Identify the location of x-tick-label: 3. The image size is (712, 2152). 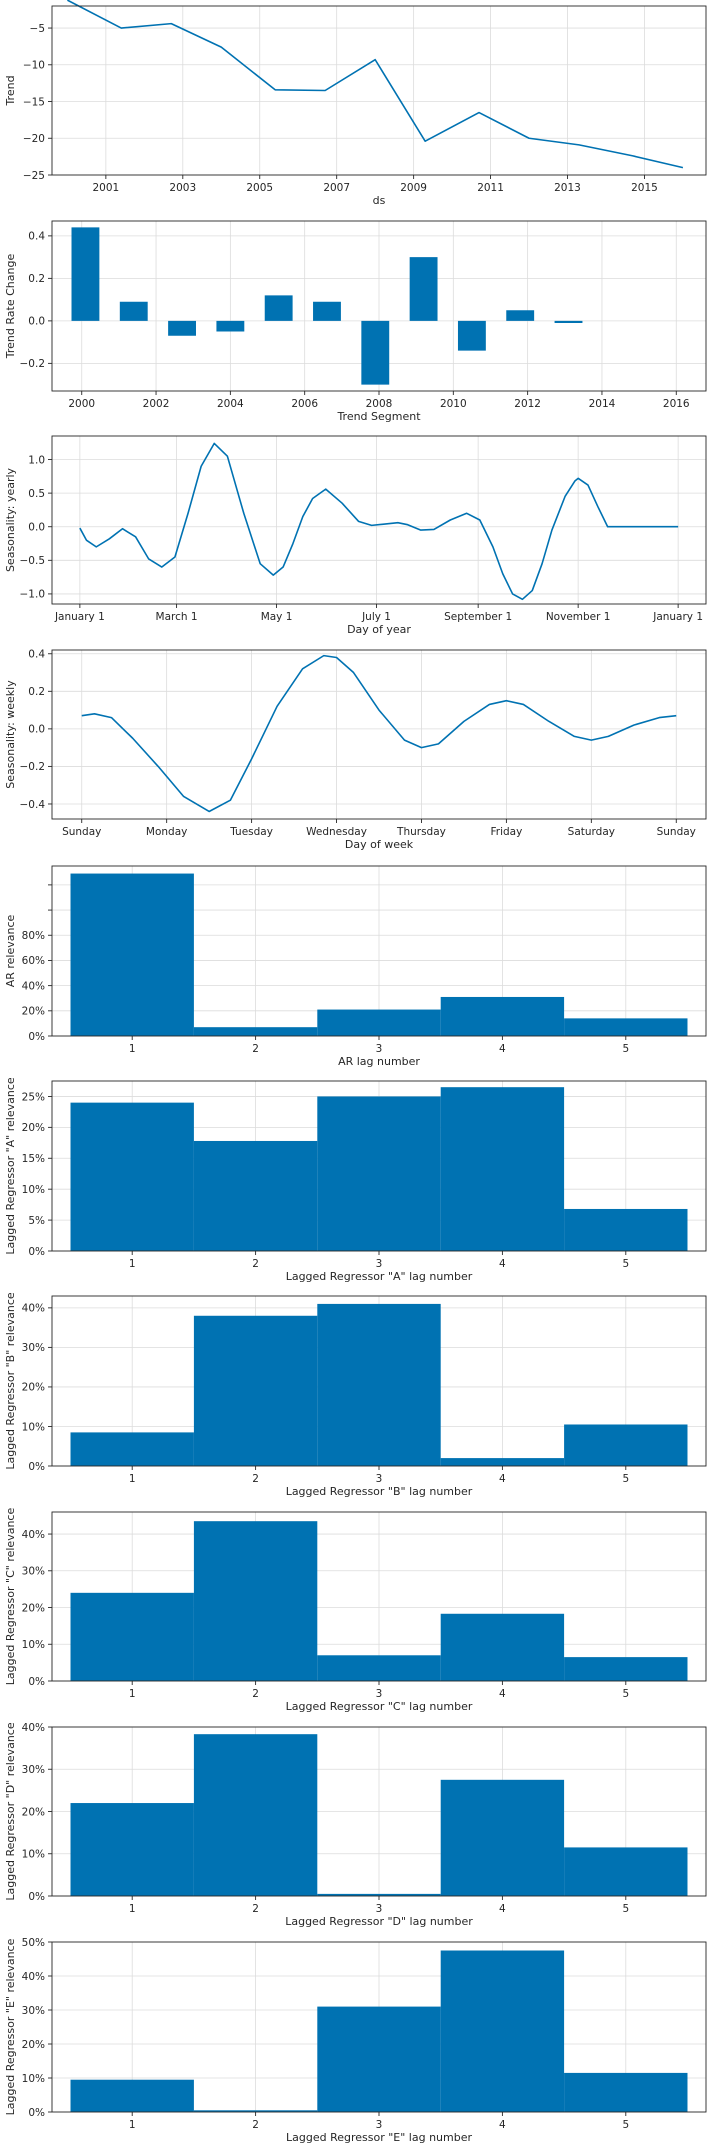
(379, 1909).